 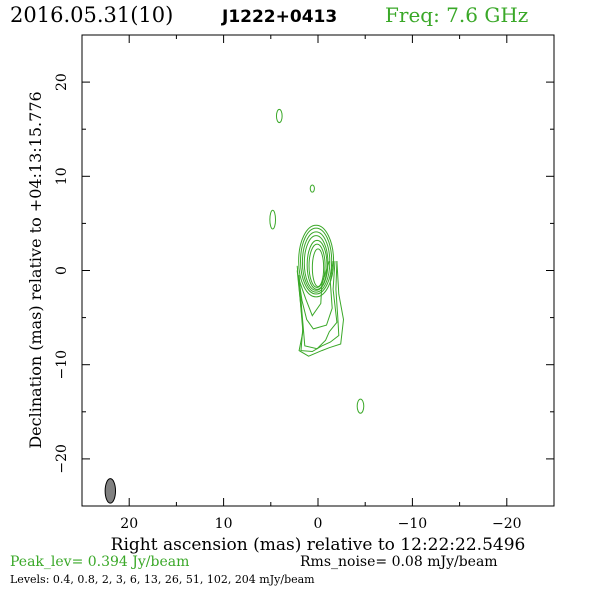 I want to click on x-tick-label: 10, so click(x=224, y=524).